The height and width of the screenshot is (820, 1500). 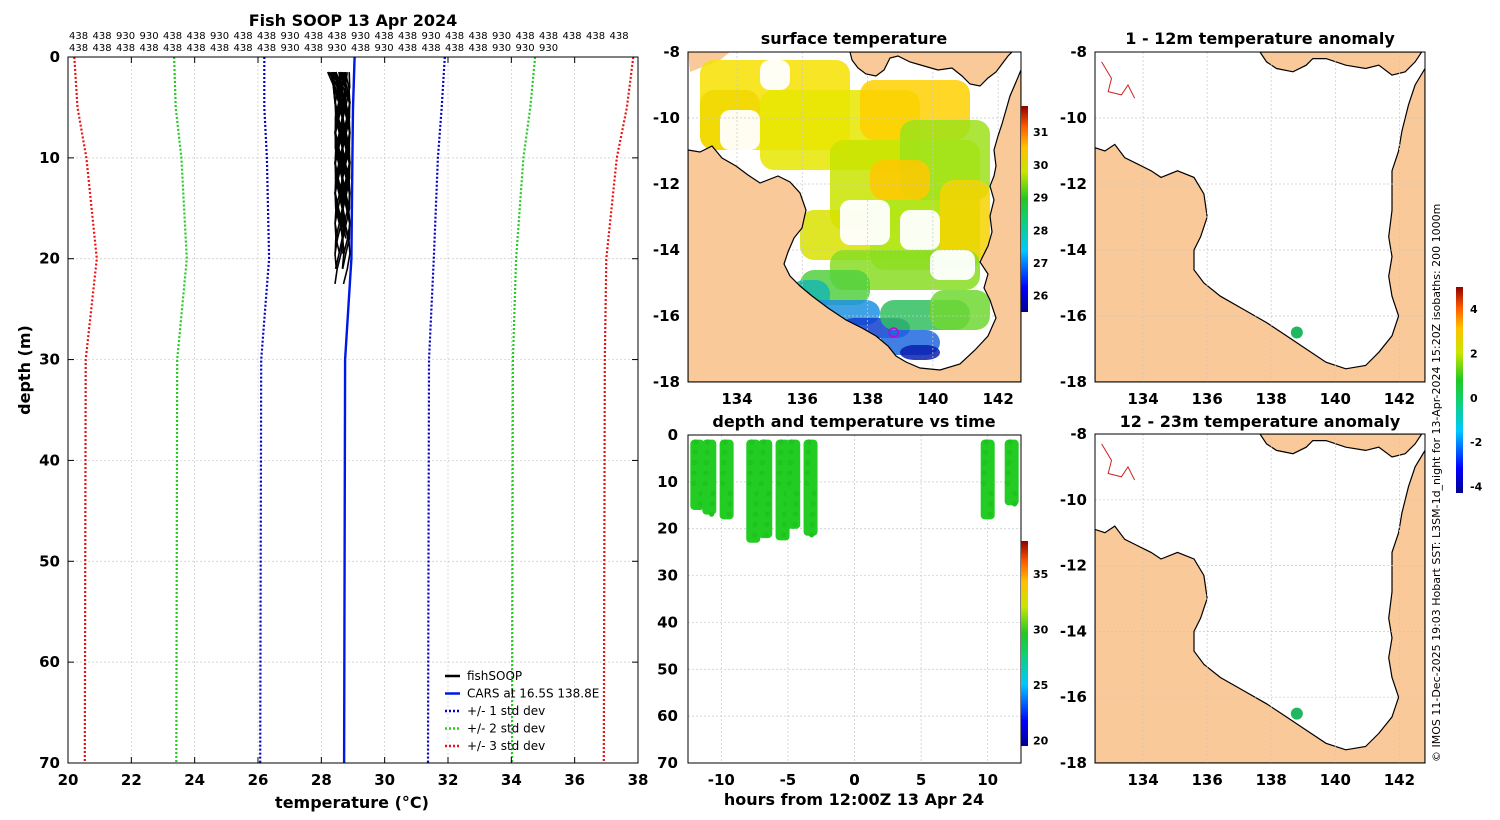 What do you see at coordinates (49, 662) in the screenshot?
I see `y-tick-label: 60` at bounding box center [49, 662].